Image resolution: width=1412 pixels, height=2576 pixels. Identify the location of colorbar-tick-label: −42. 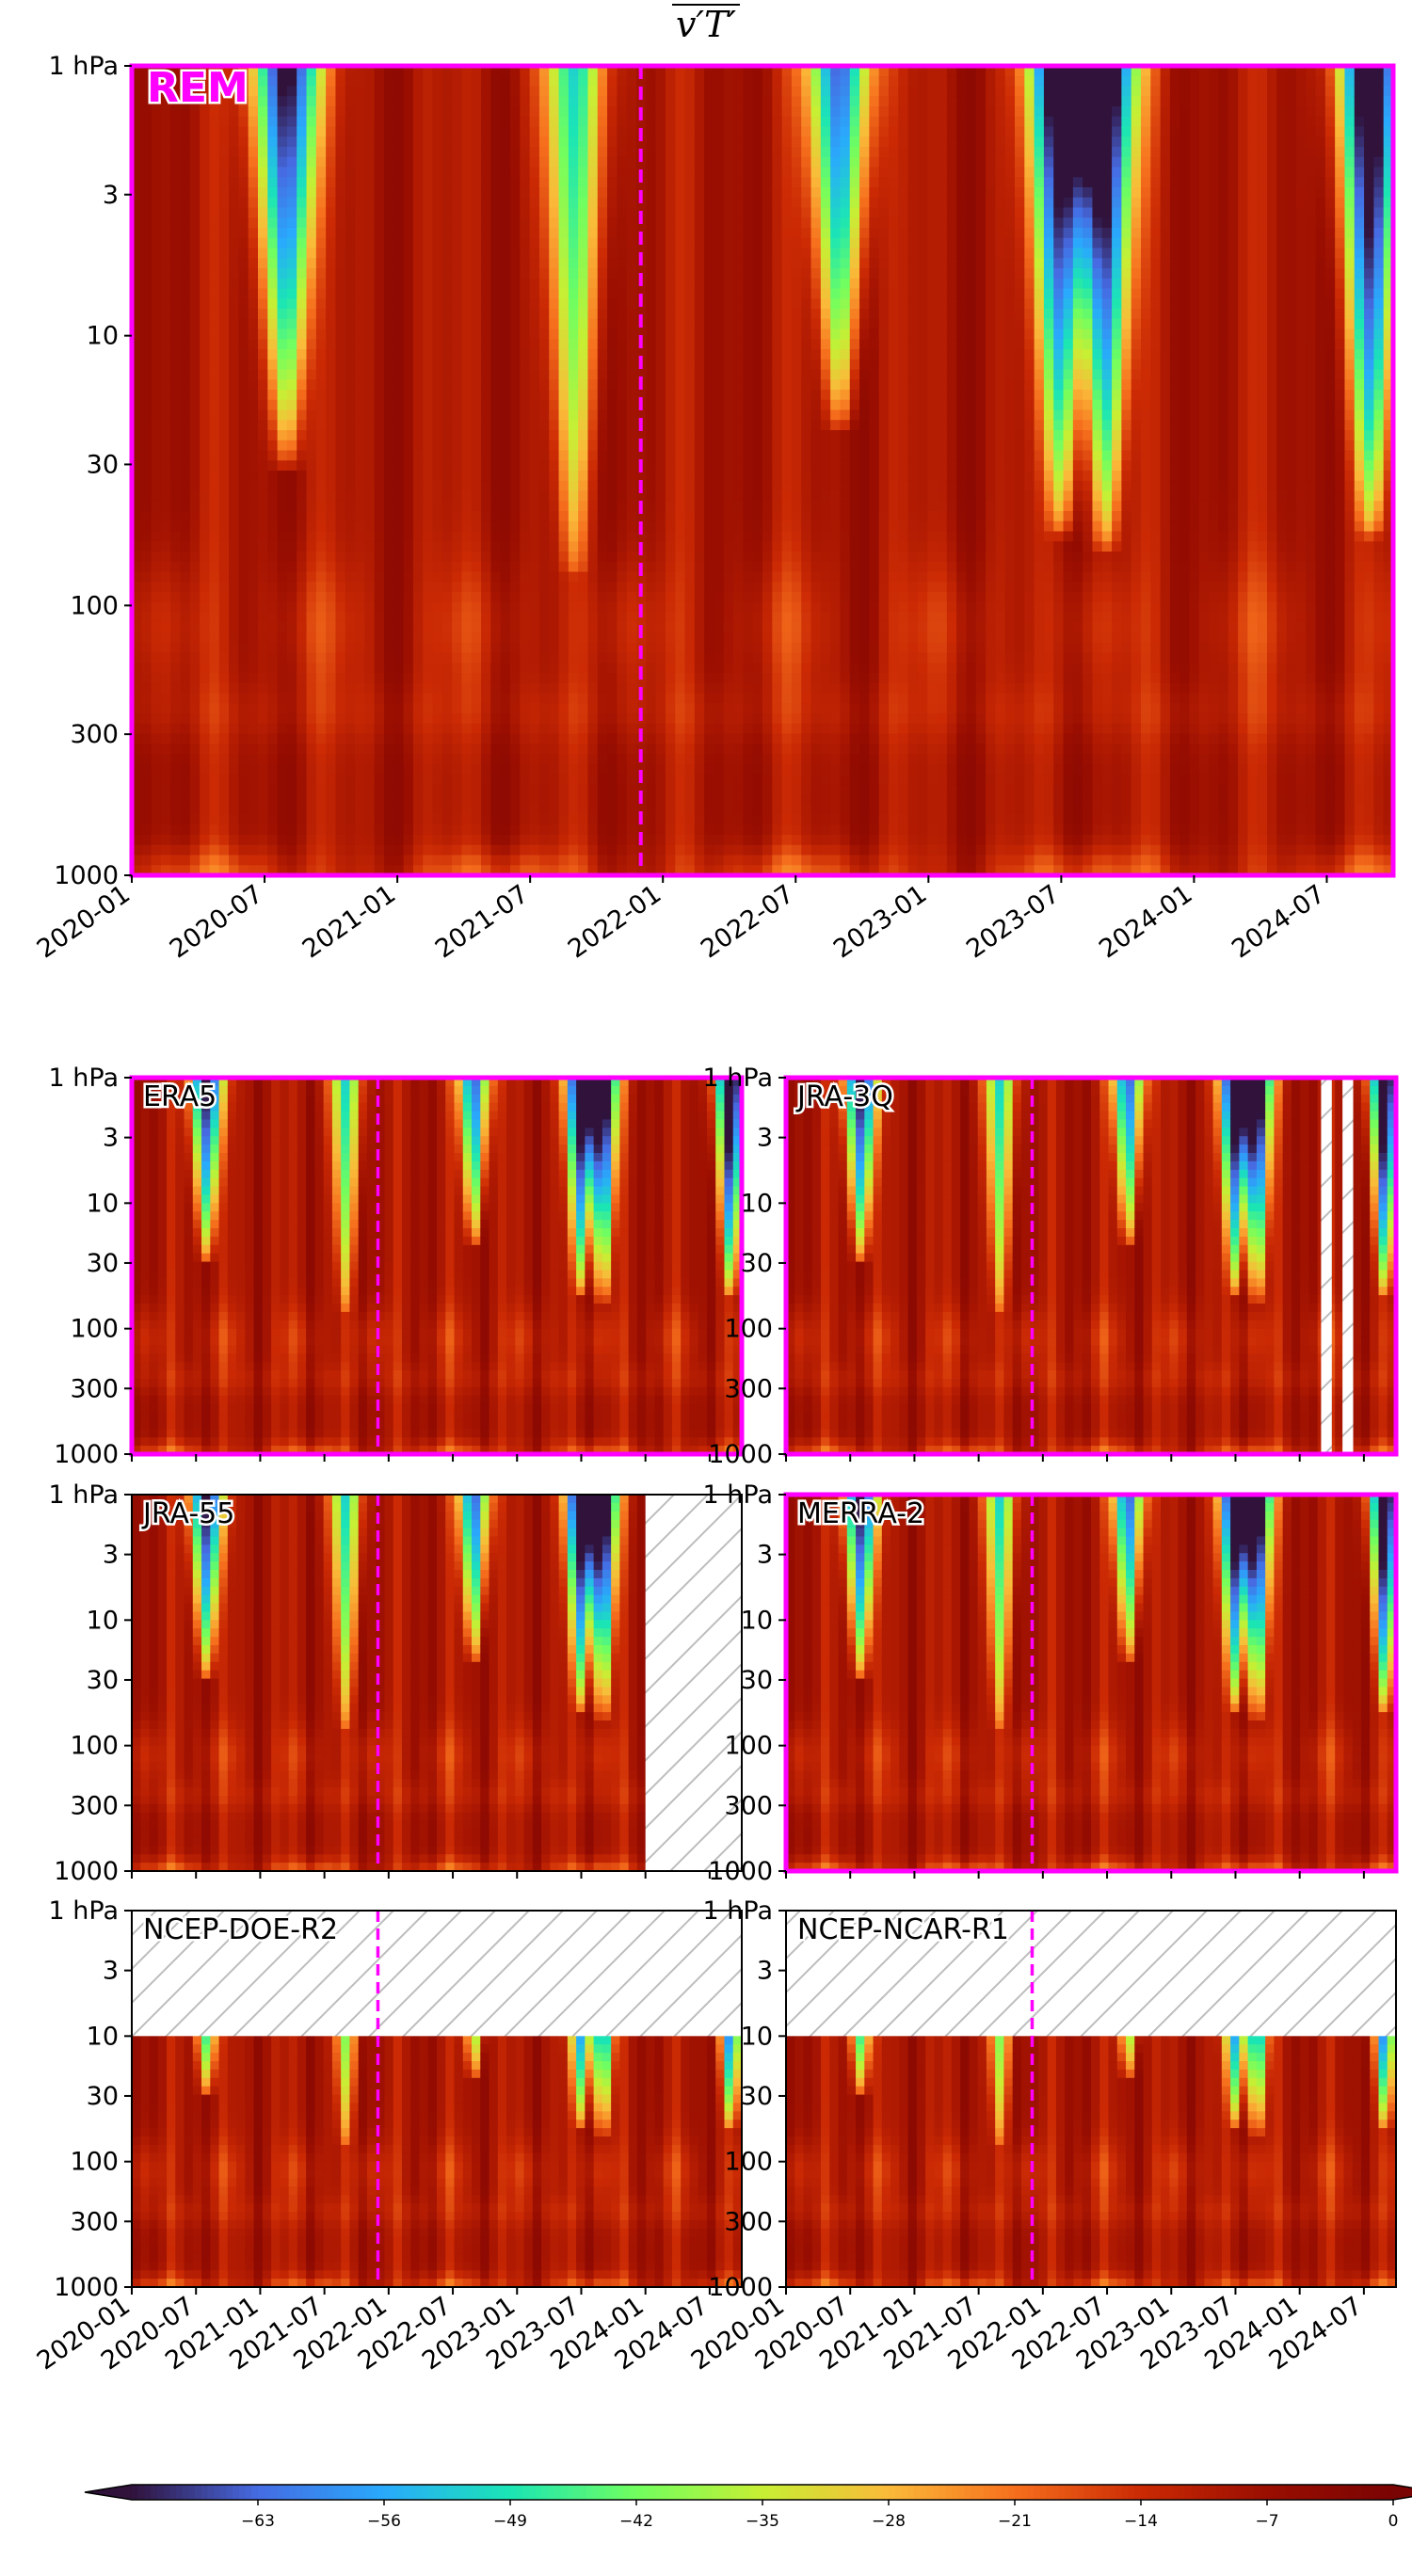
(636, 2521).